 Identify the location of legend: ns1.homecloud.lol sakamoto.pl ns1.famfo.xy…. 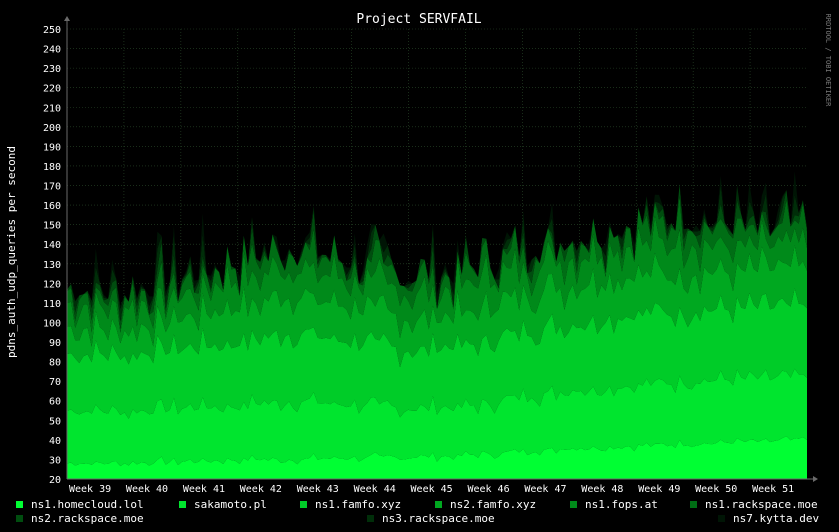
(419, 513).